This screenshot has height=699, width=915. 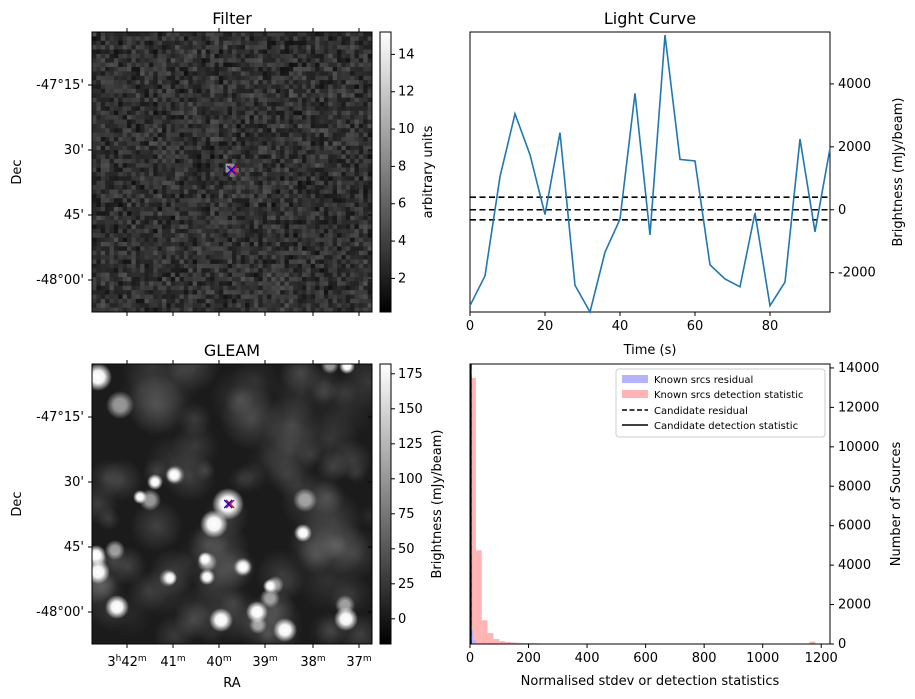 What do you see at coordinates (406, 549) in the screenshot?
I see `tick-label: 50` at bounding box center [406, 549].